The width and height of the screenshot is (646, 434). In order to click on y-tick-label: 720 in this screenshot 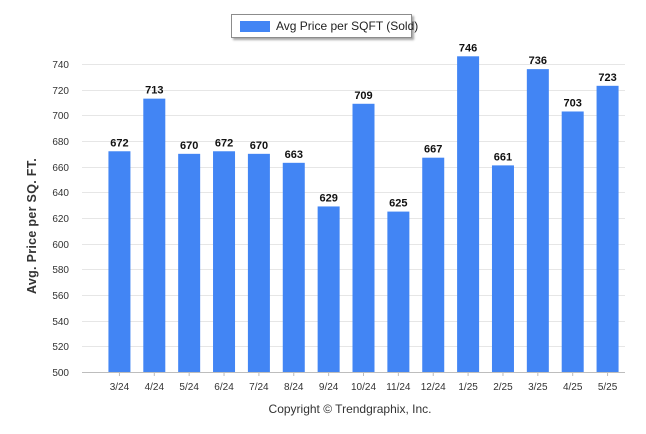, I will do `click(60, 91)`.